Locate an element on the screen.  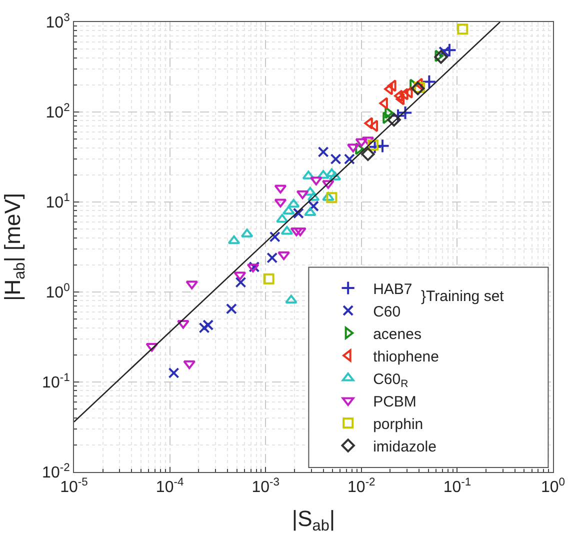
legend-label: HAB7 is located at coordinates (392, 289).